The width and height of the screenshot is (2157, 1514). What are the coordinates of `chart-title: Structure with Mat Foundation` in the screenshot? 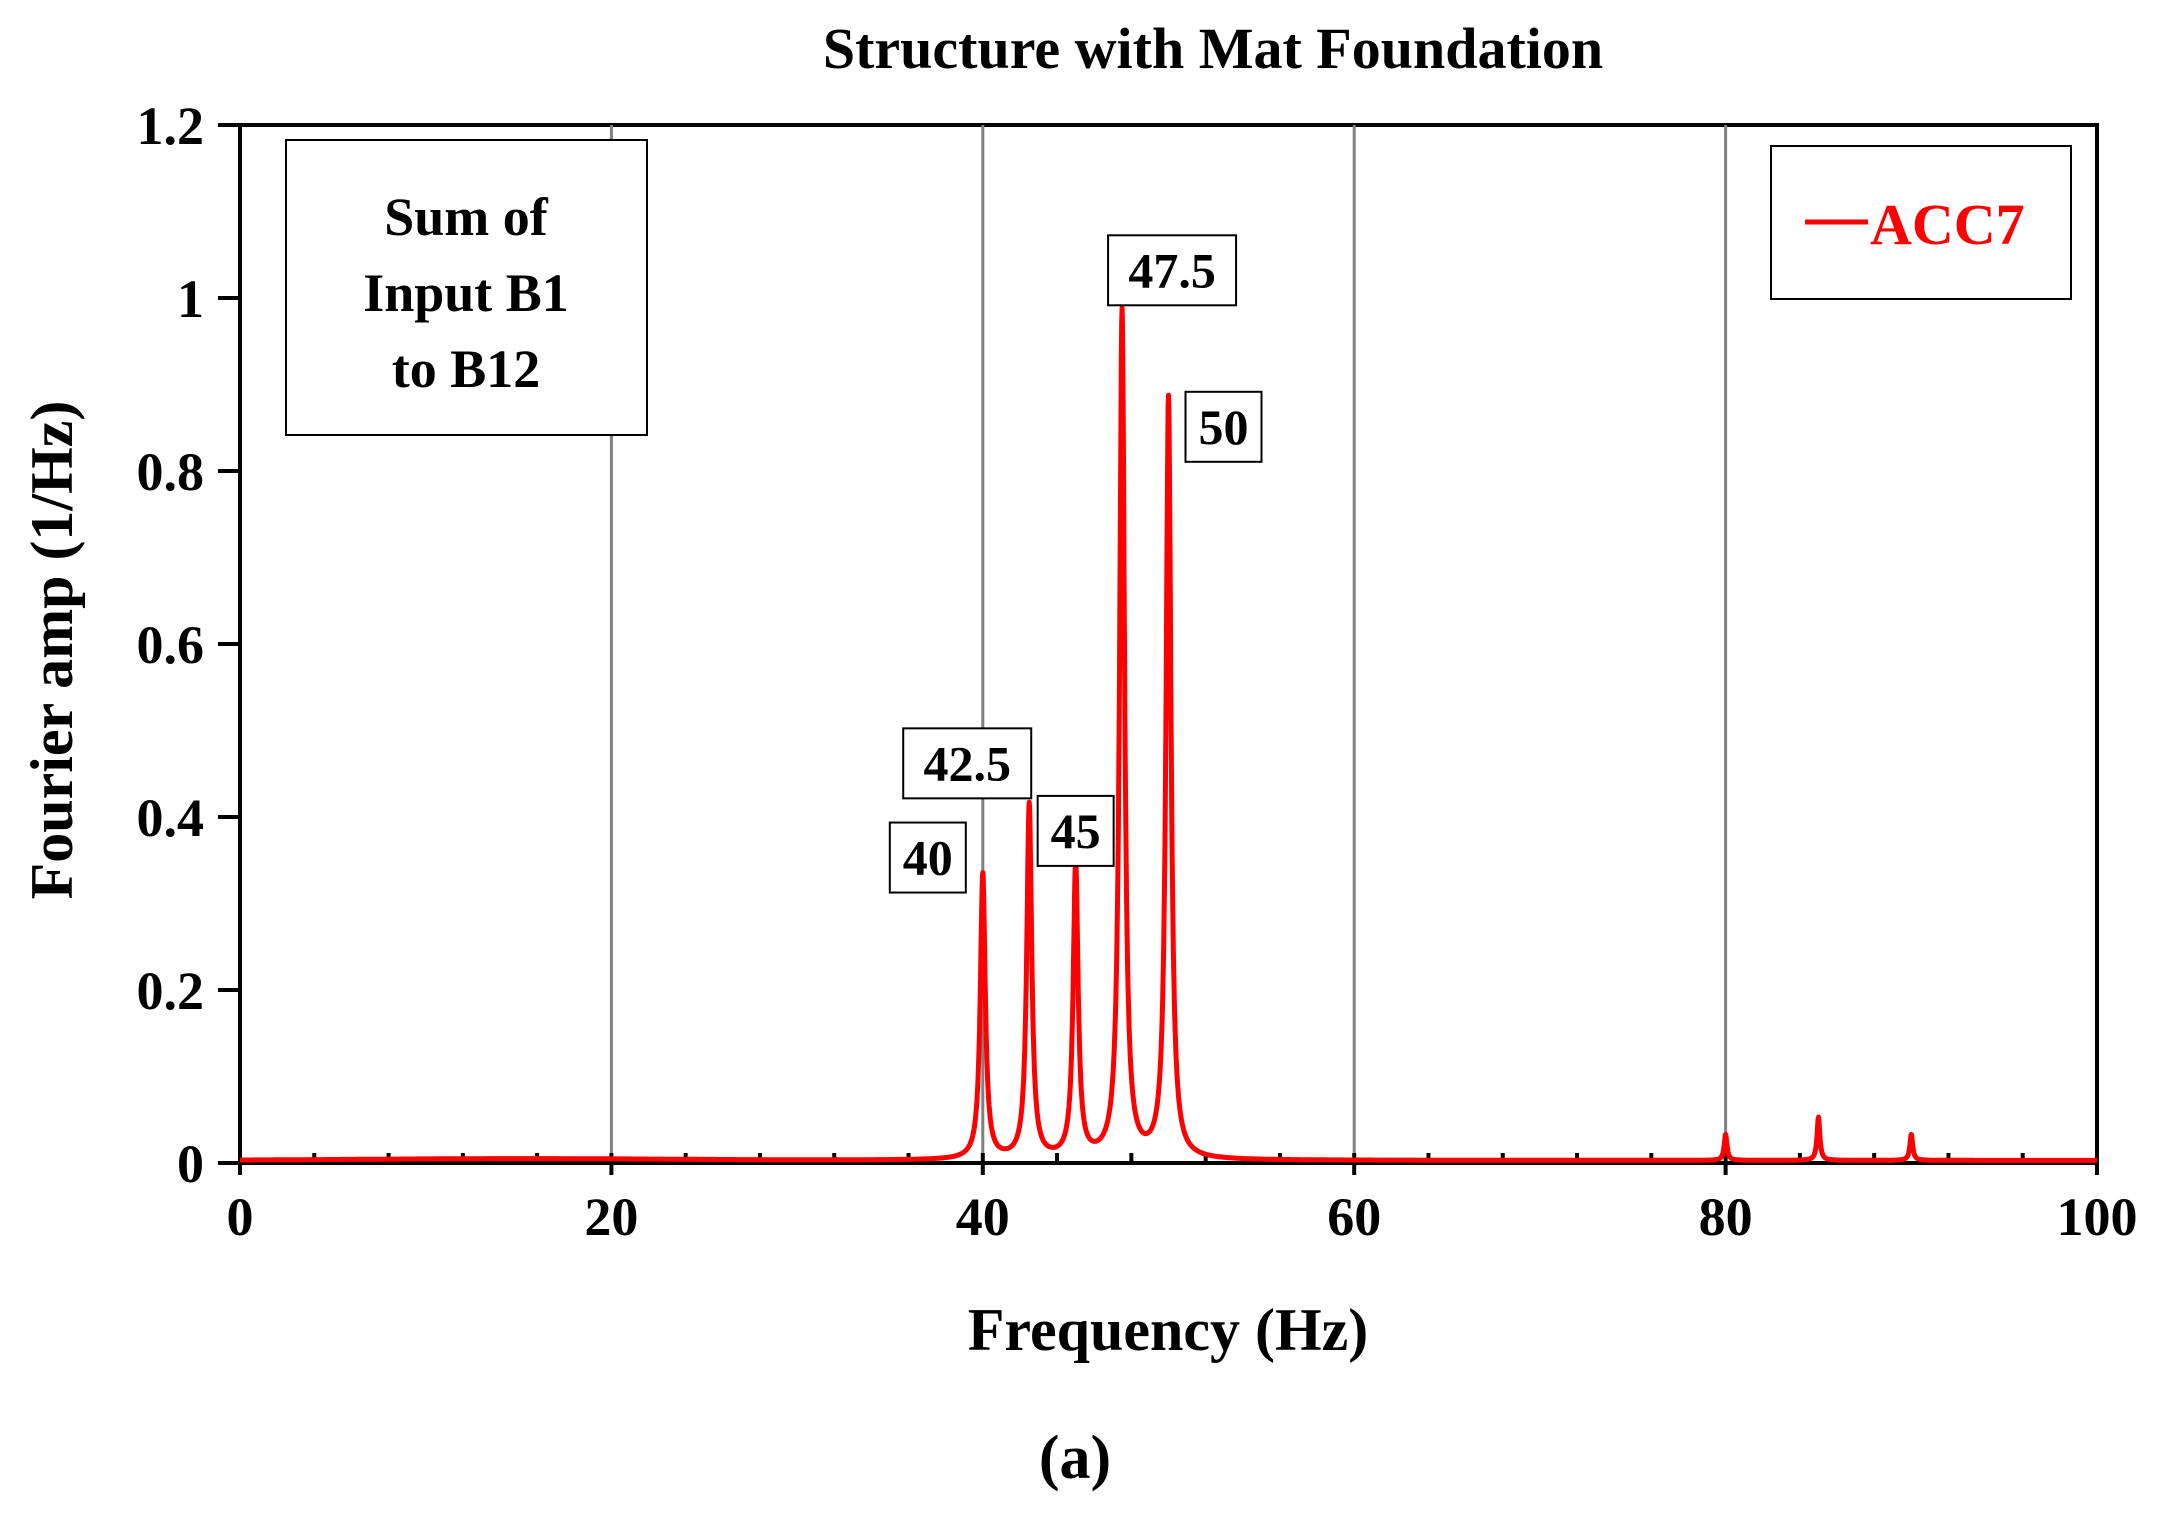 It's located at (1213, 48).